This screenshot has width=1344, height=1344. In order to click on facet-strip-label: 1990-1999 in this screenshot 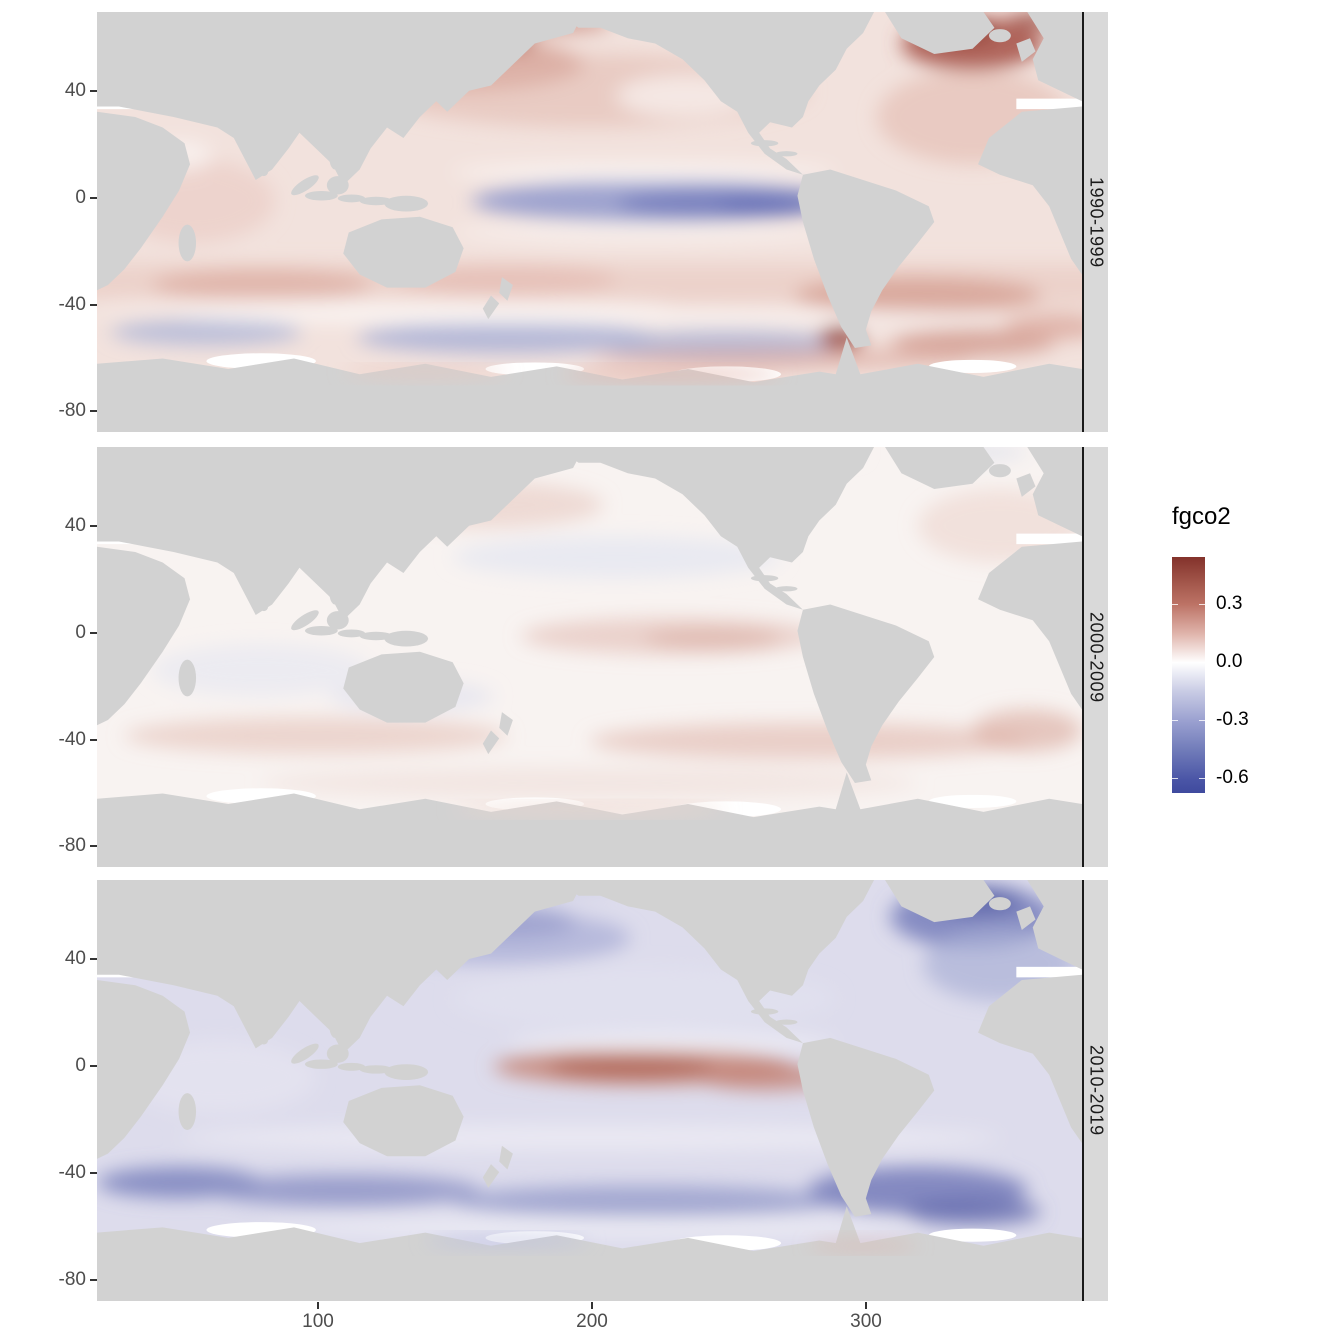, I will do `click(1096, 222)`.